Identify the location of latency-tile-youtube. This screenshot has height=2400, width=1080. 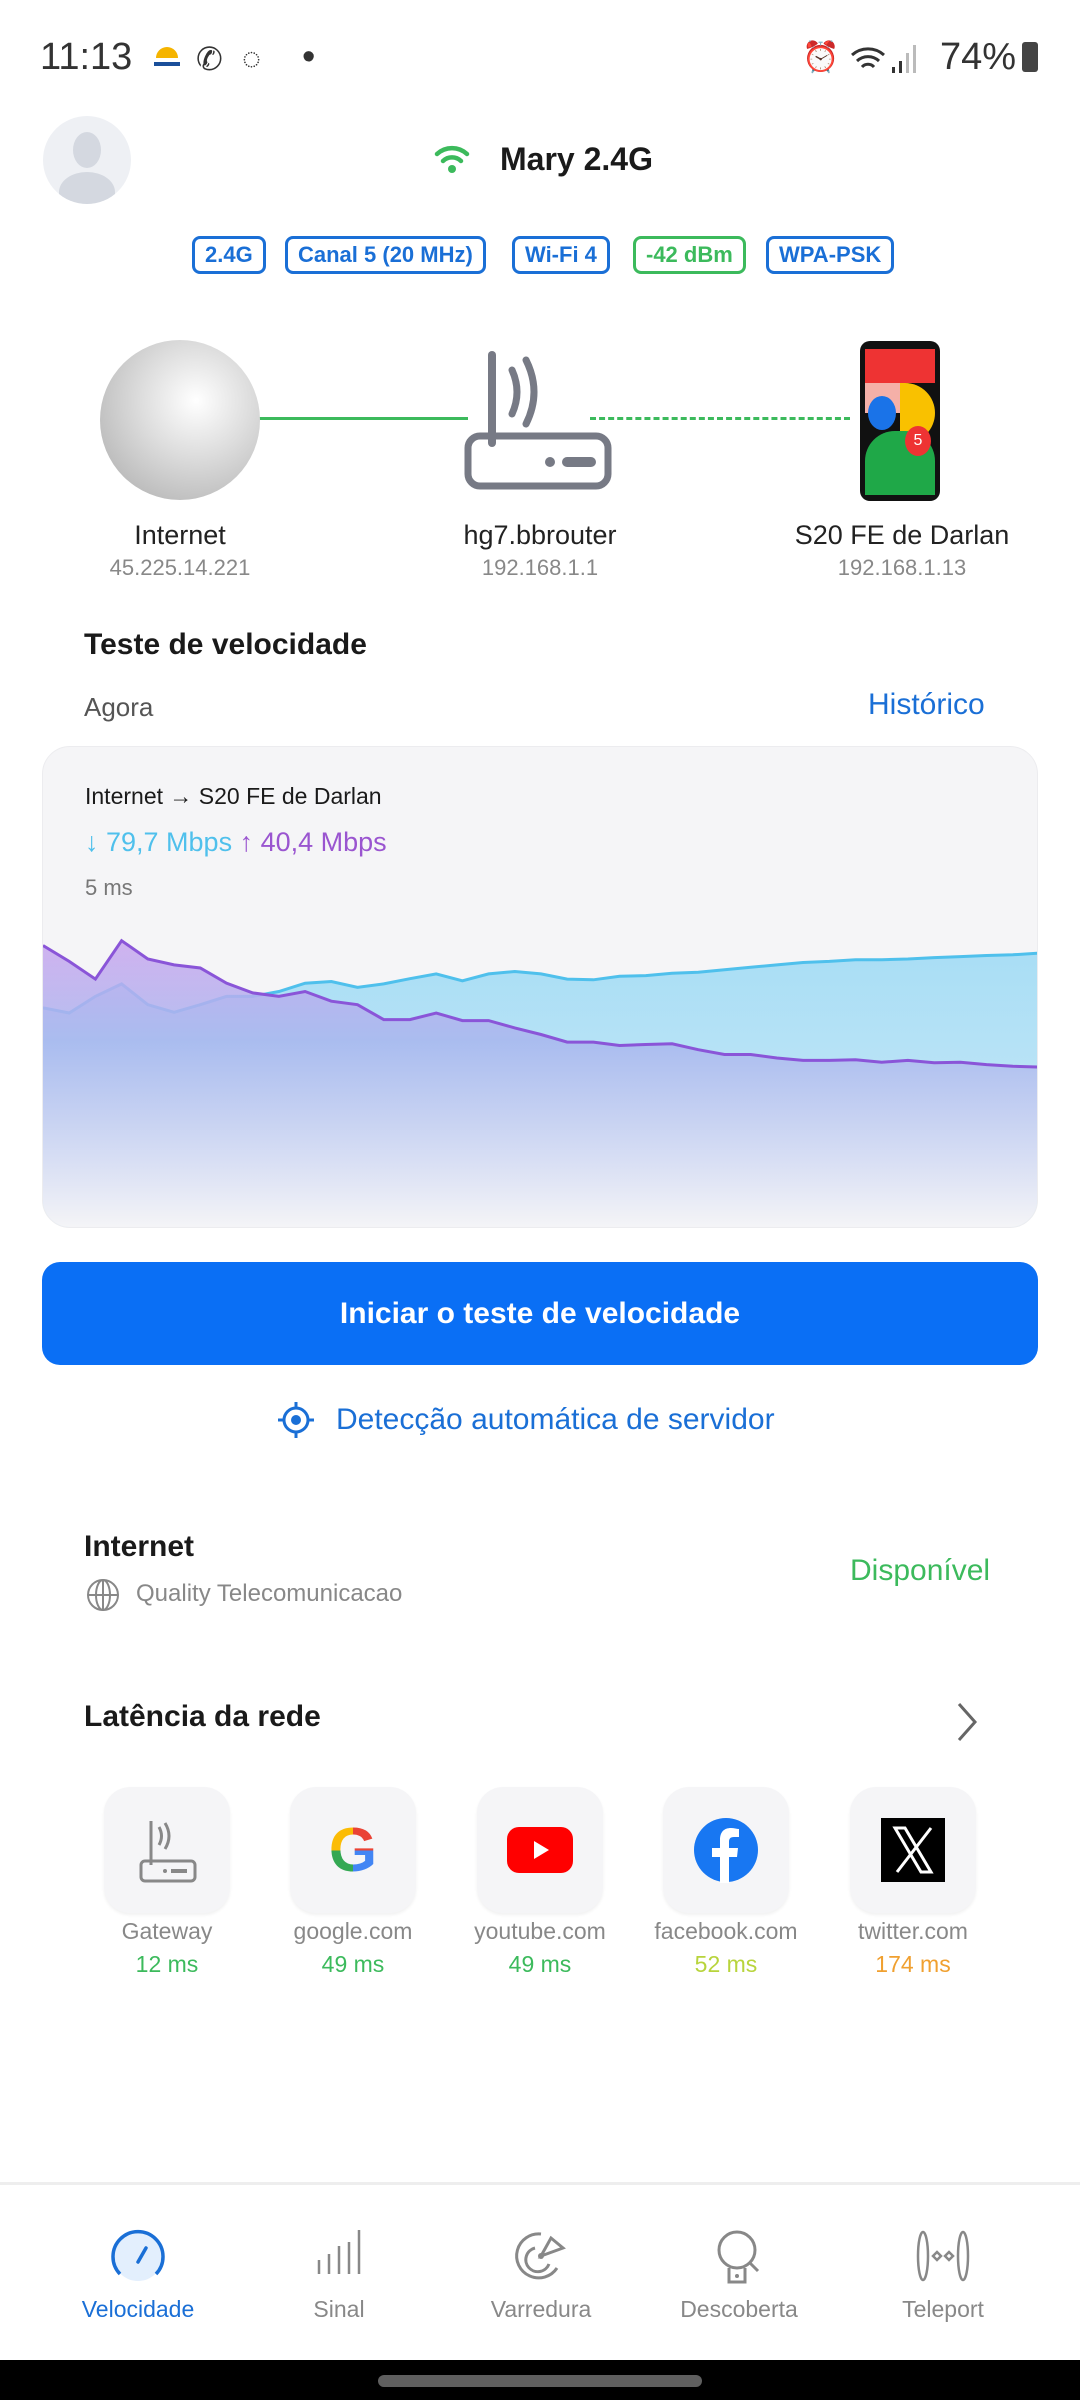
(540, 1850).